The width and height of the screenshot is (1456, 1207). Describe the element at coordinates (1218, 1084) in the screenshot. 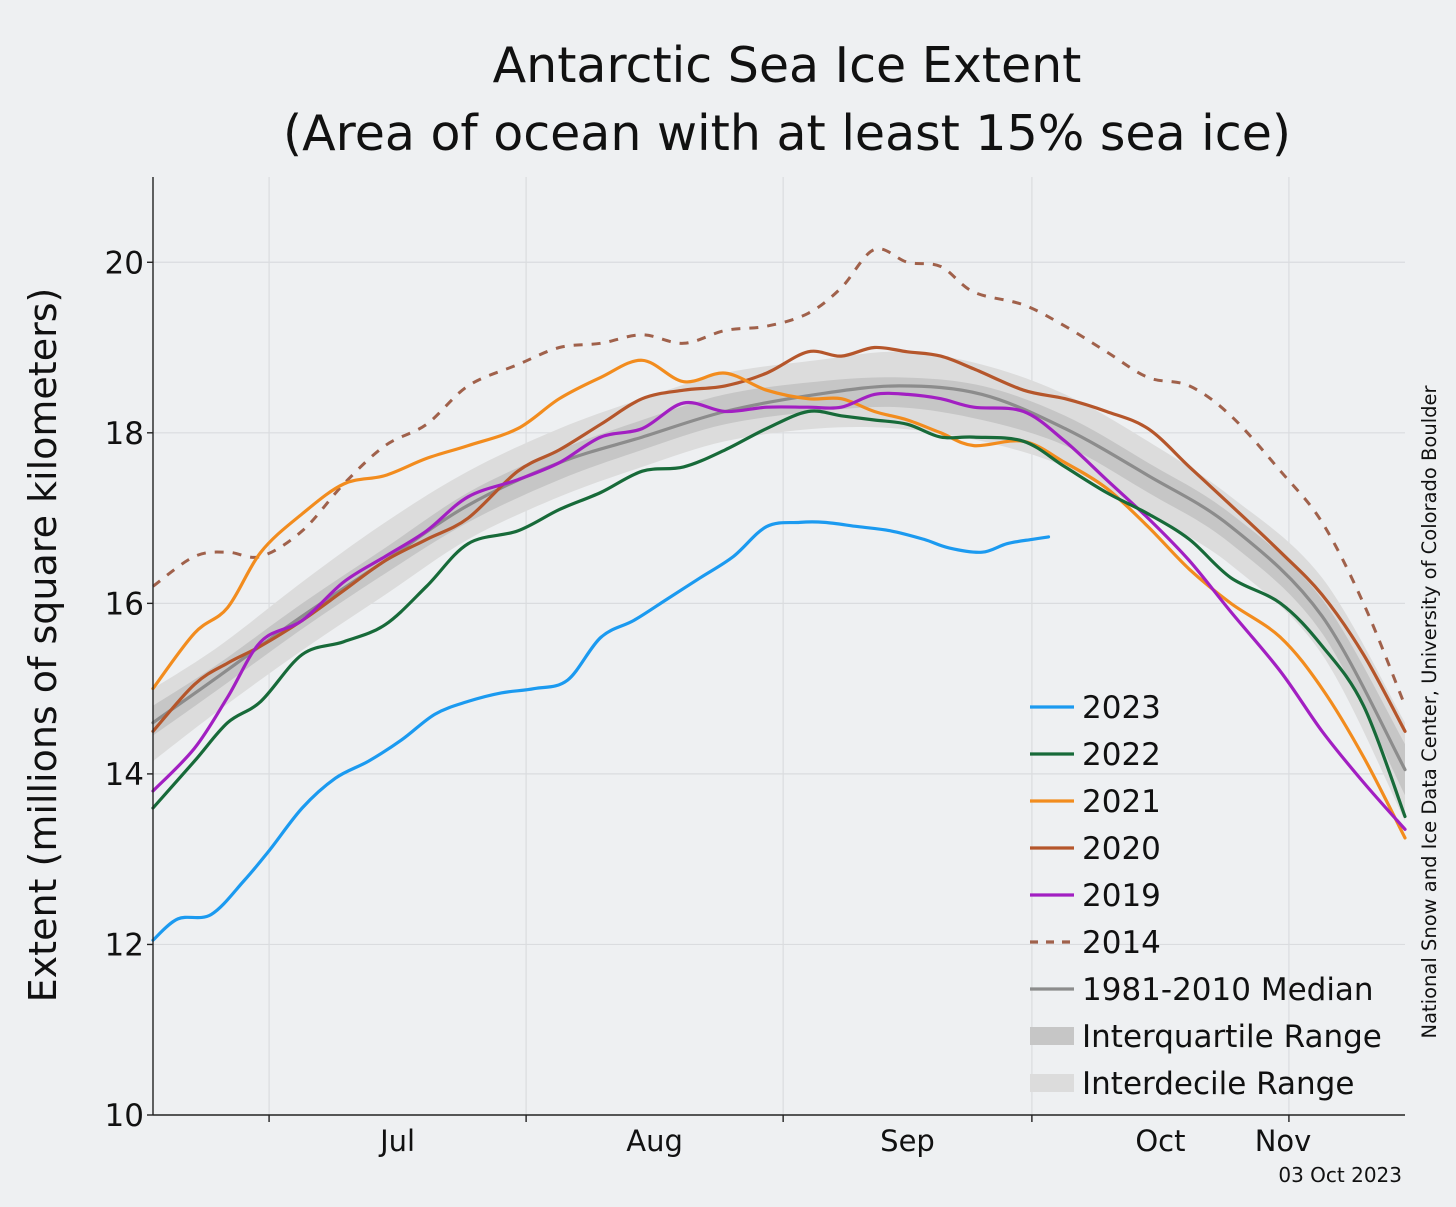

I see `legend-label-interdecile-range: Interdecile Range` at that location.